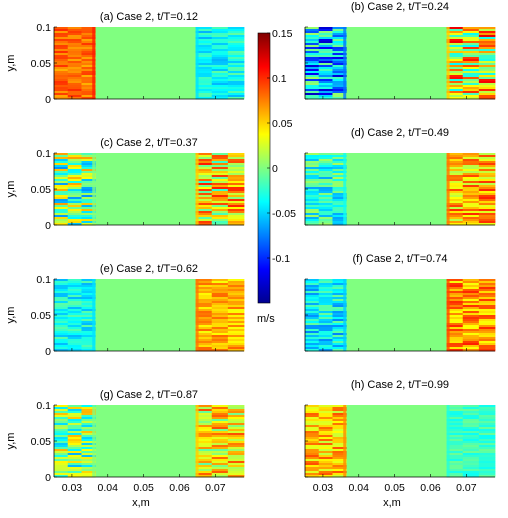 The width and height of the screenshot is (508, 518). What do you see at coordinates (276, 176) in the screenshot?
I see `colorbar: 0.150.10.050-0.05-0.1 m/s` at bounding box center [276, 176].